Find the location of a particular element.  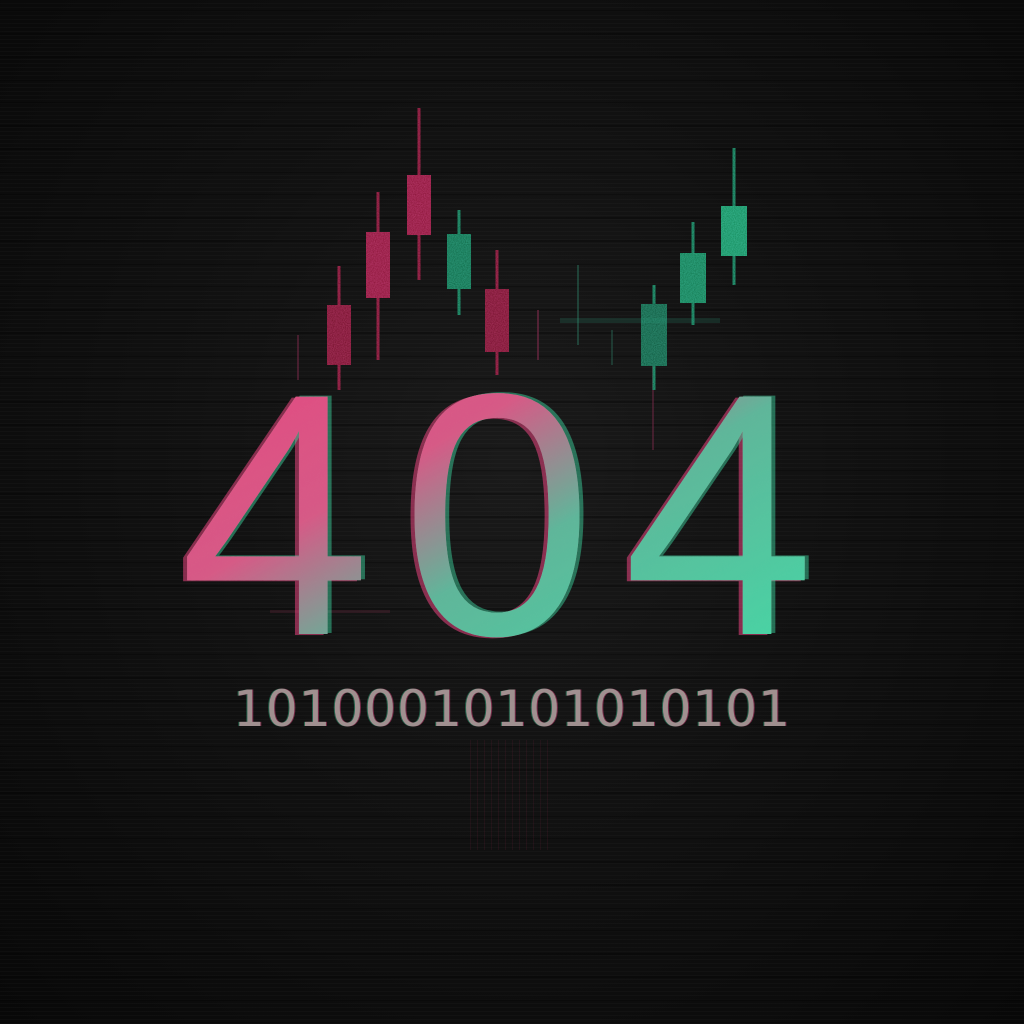

glitch-smear is located at coordinates (510, 795).